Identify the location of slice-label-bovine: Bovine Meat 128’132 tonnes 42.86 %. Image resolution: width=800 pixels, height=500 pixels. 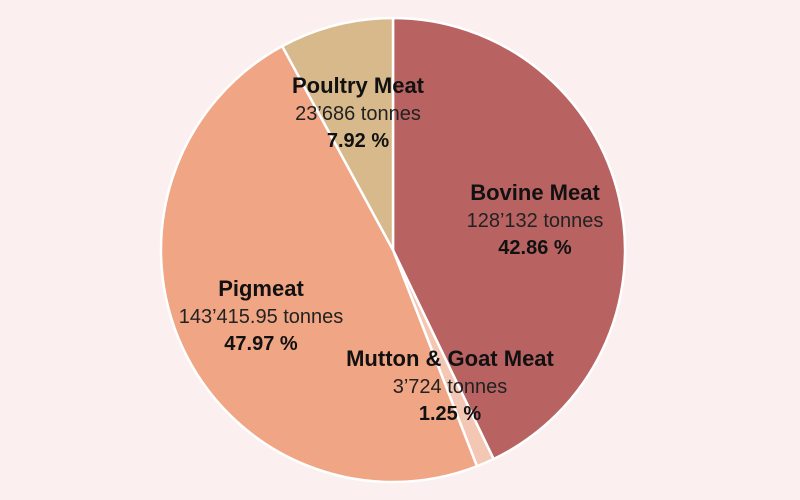
(535, 219).